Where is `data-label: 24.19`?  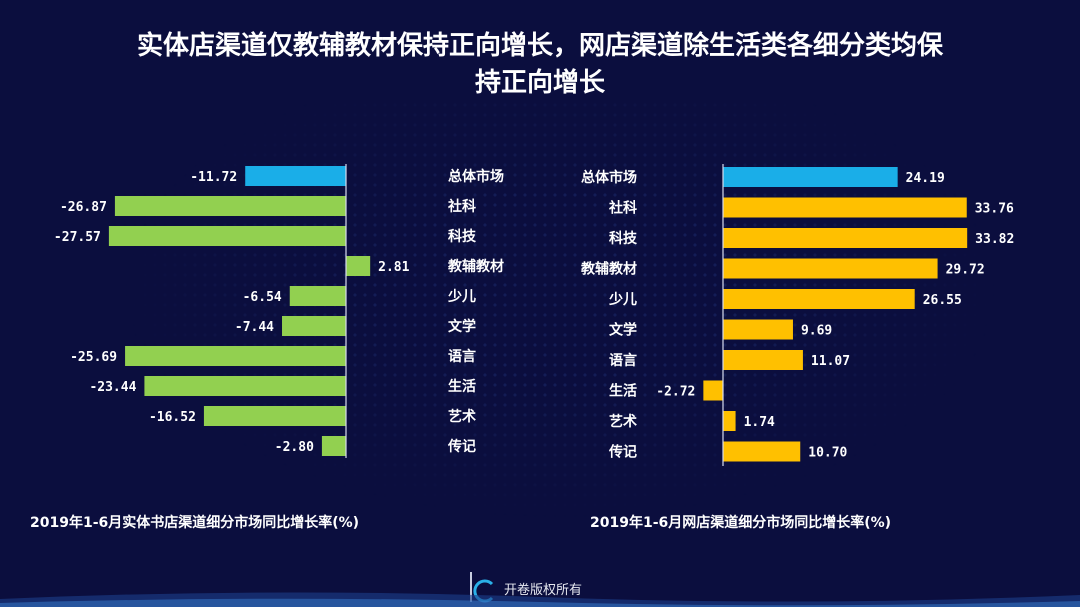 data-label: 24.19 is located at coordinates (925, 178).